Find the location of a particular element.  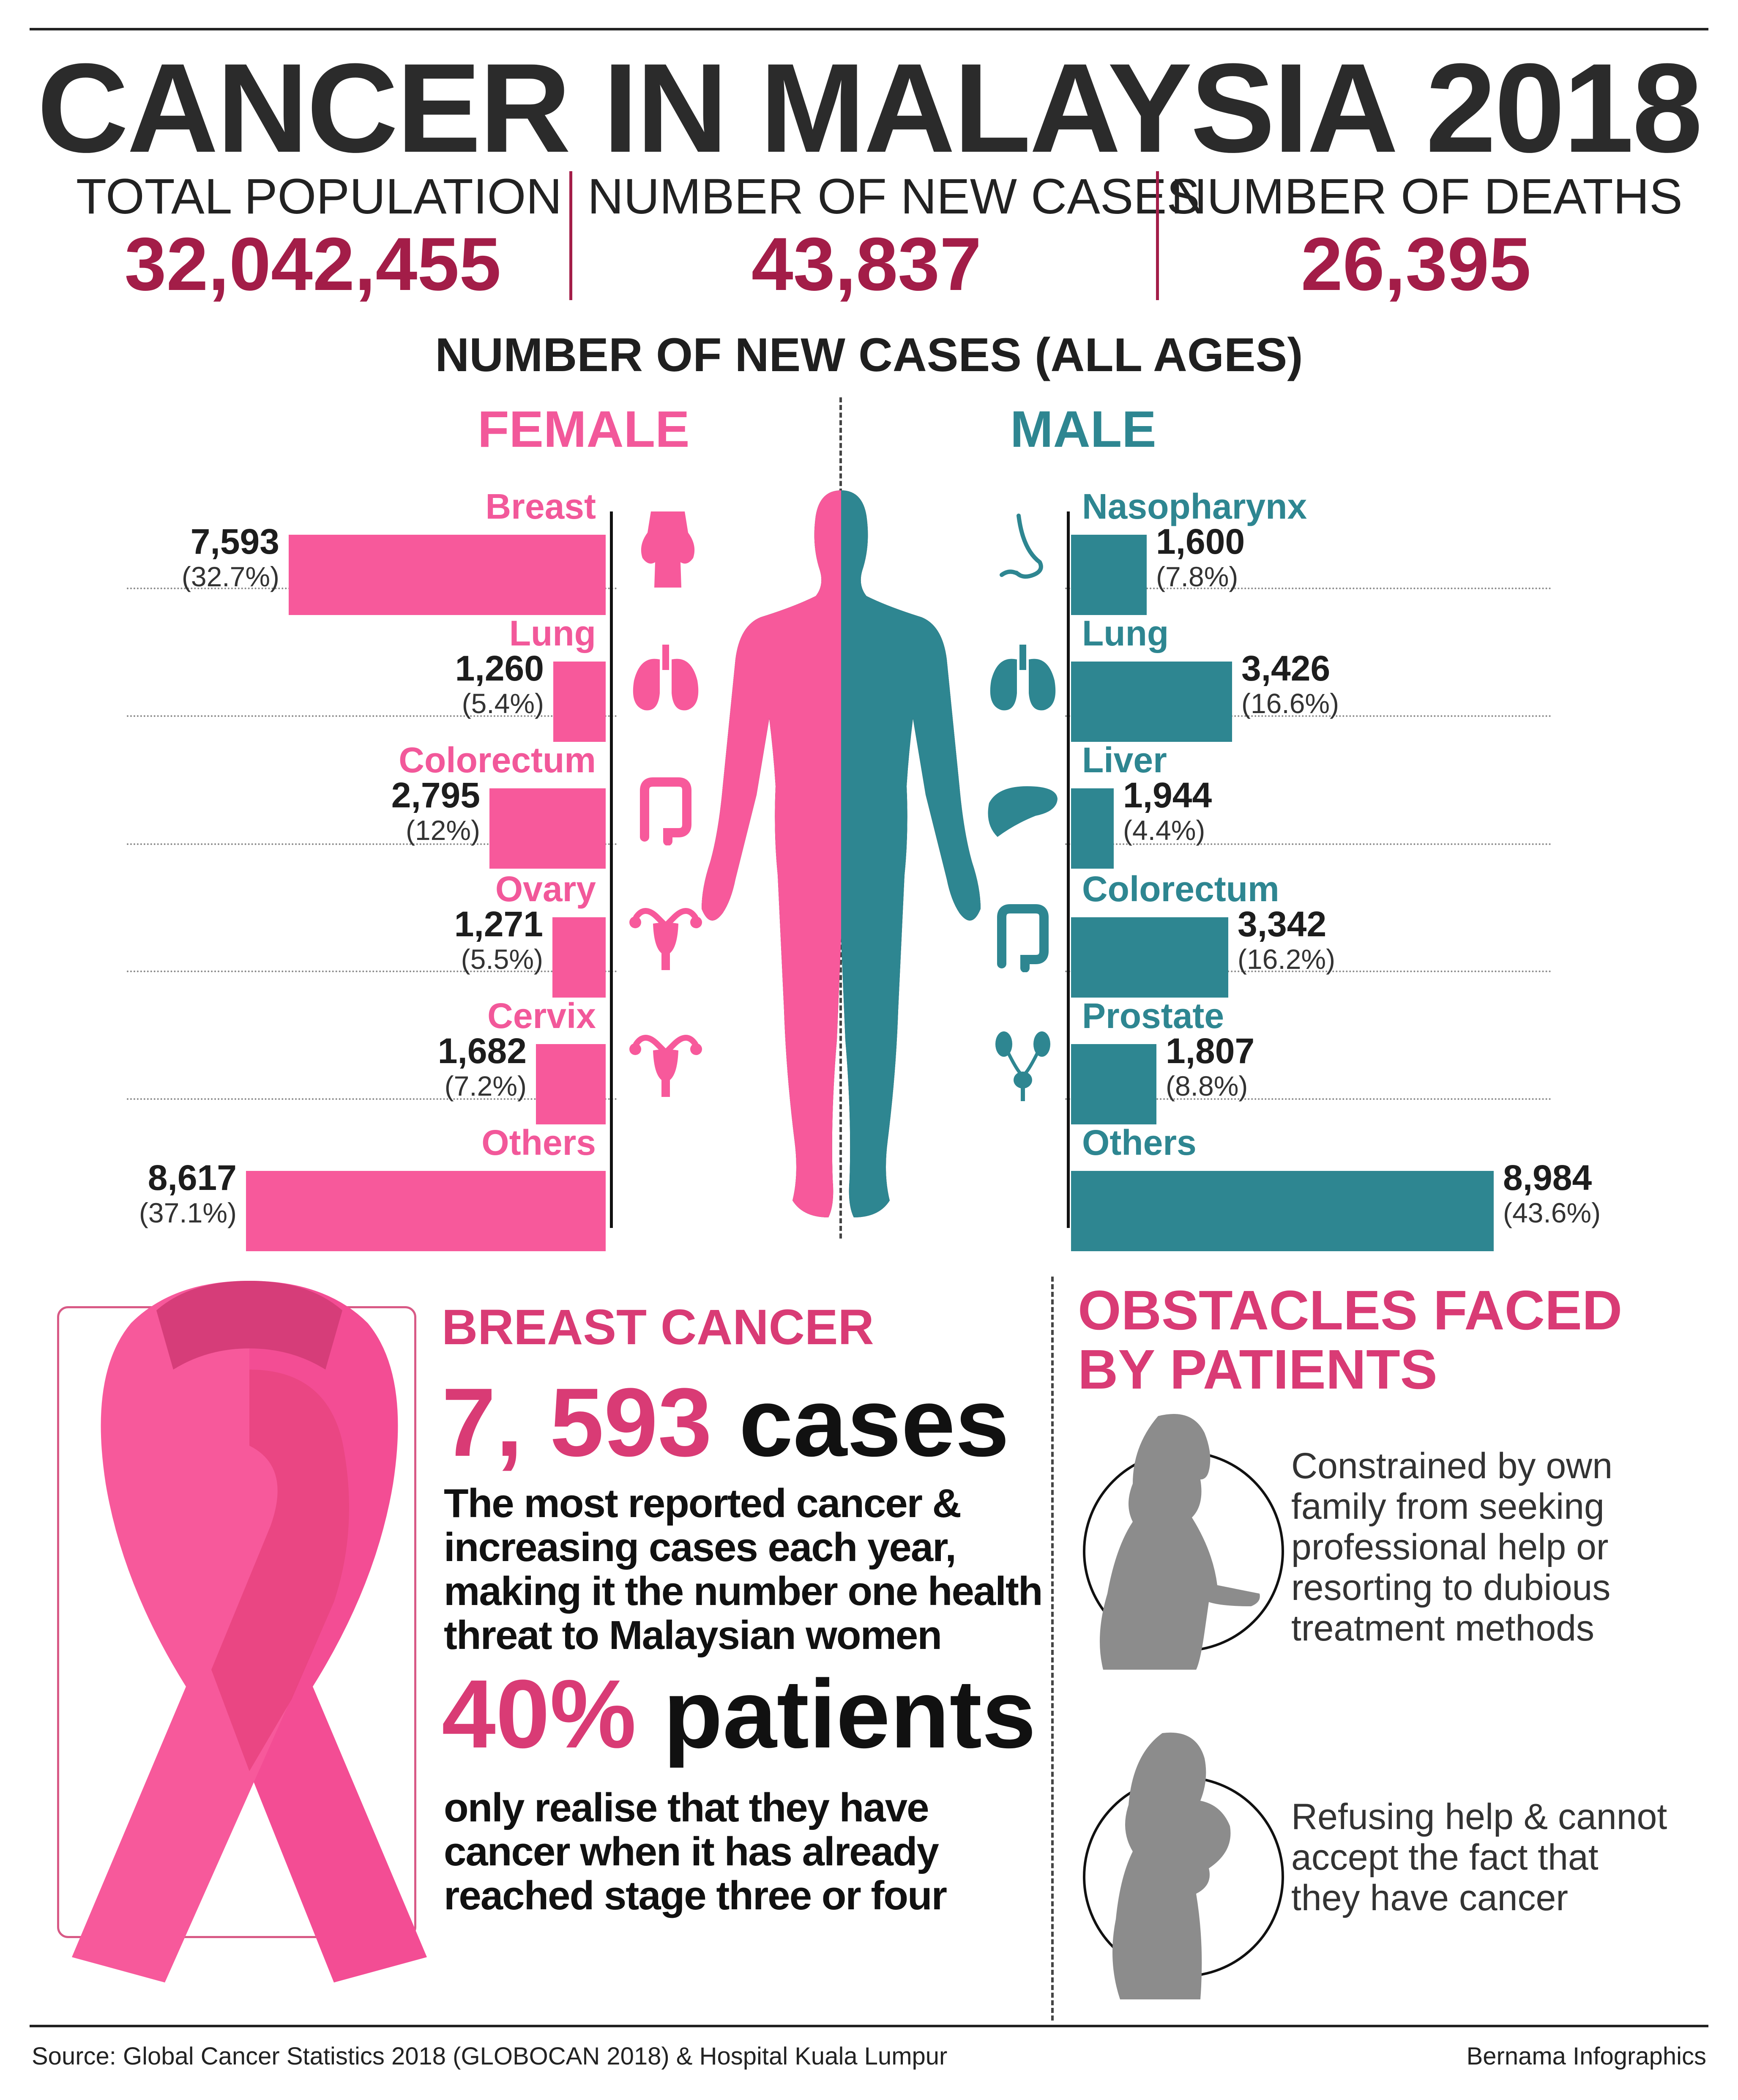

male-cancer-count: 1,807 is located at coordinates (1210, 1051).